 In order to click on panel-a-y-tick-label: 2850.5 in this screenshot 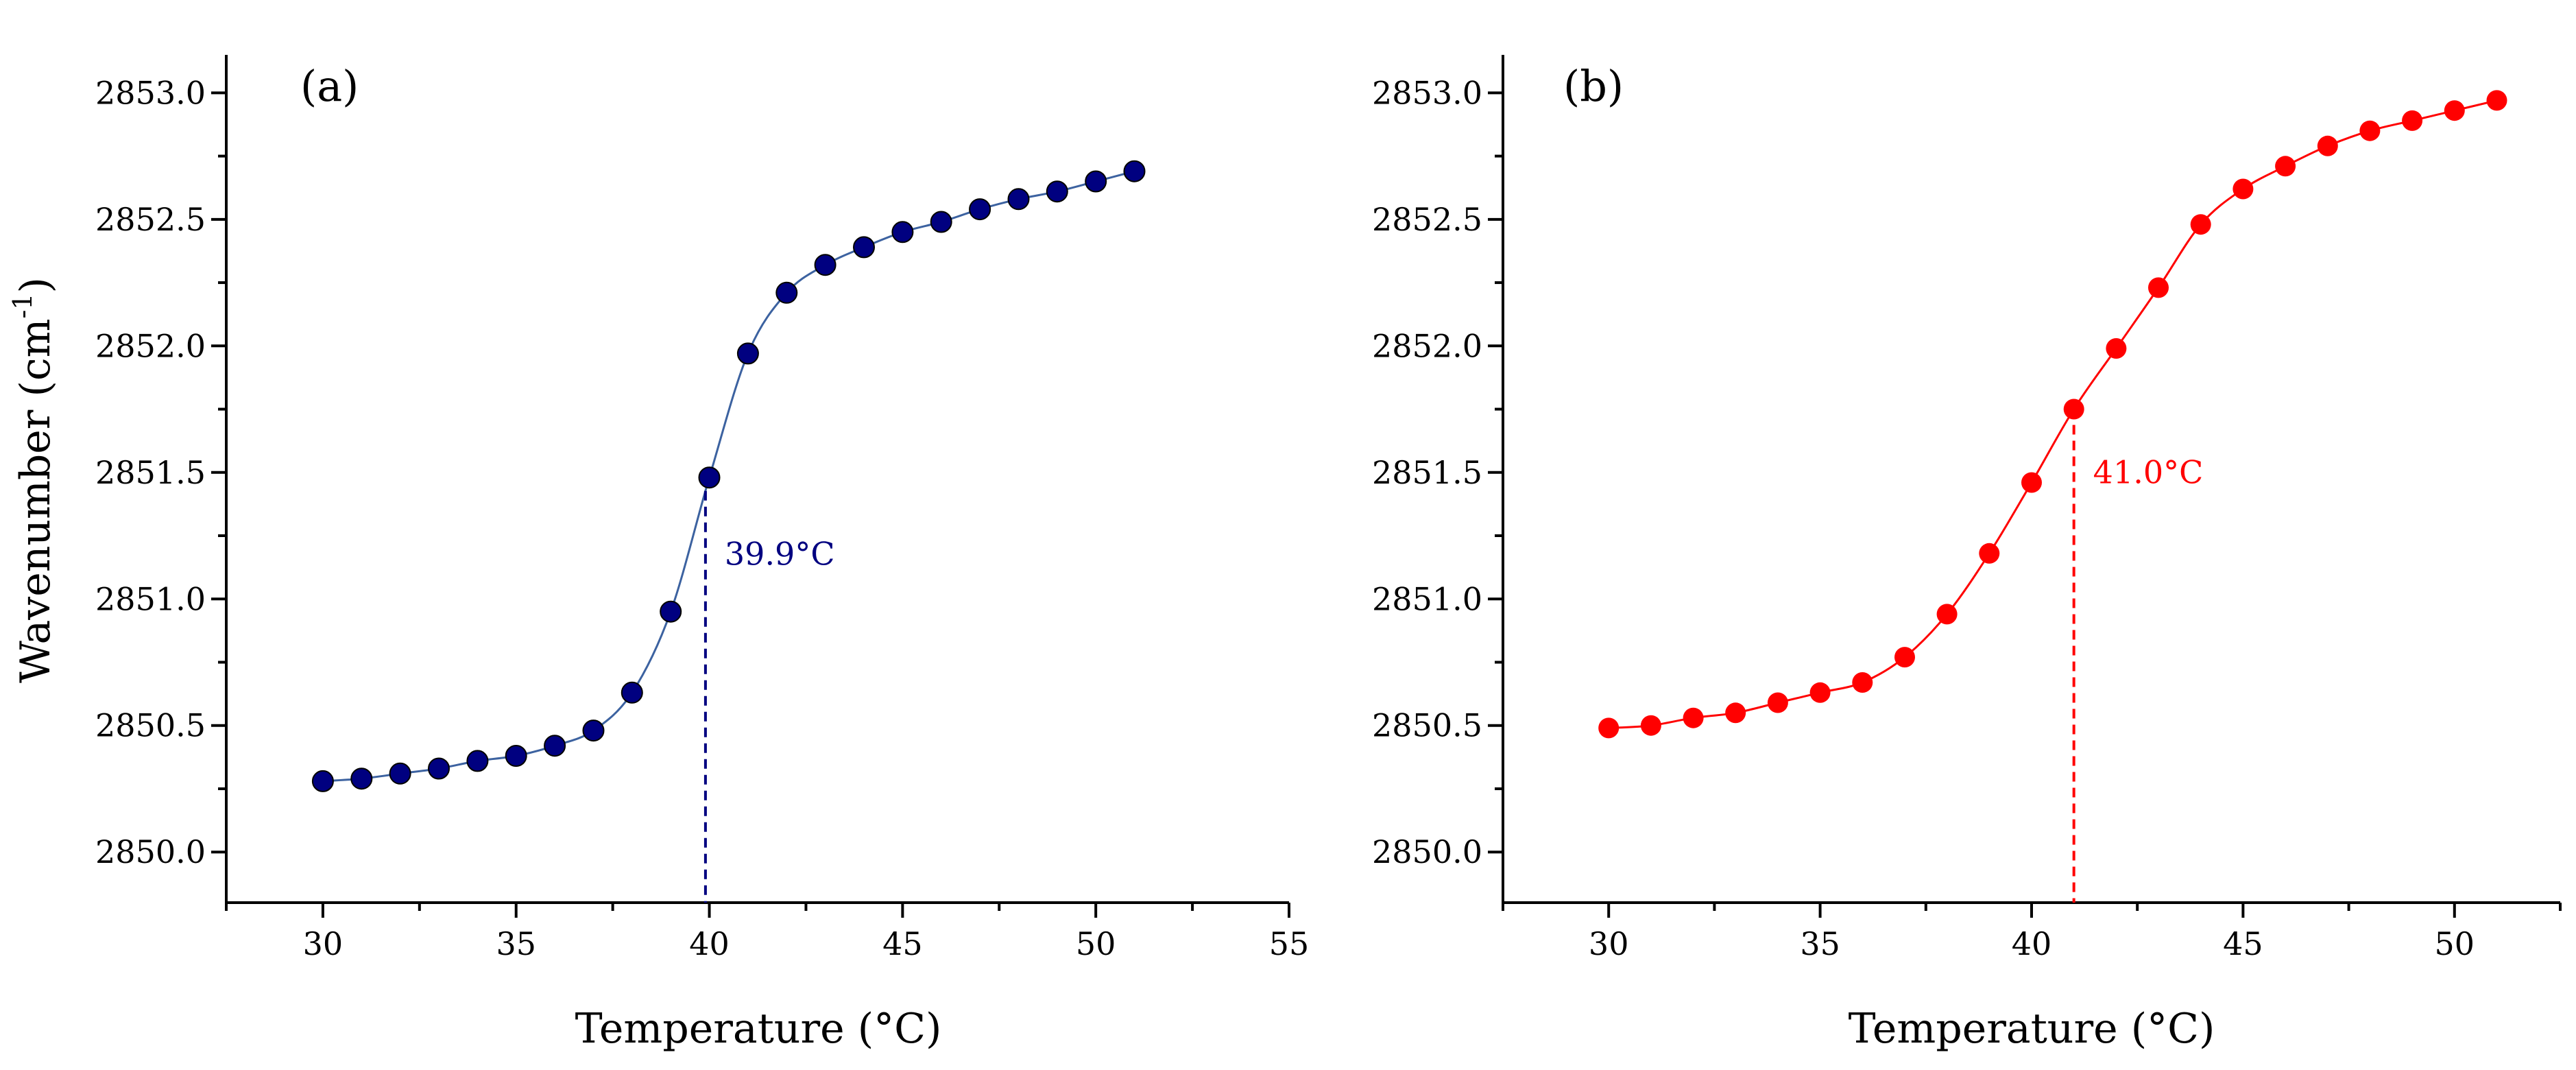, I will do `click(151, 725)`.